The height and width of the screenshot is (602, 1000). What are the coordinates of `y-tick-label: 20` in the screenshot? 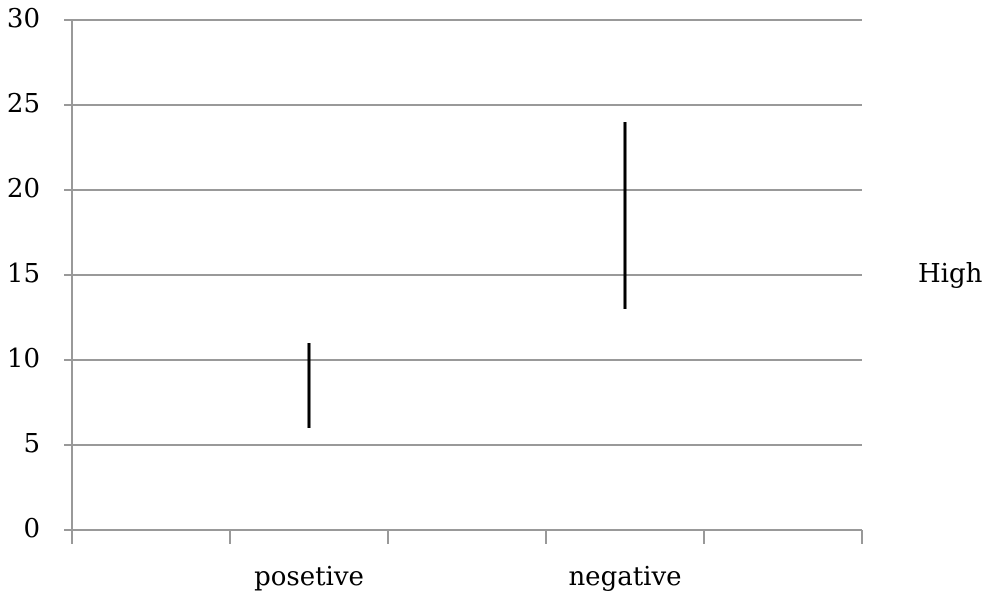 It's located at (23, 189).